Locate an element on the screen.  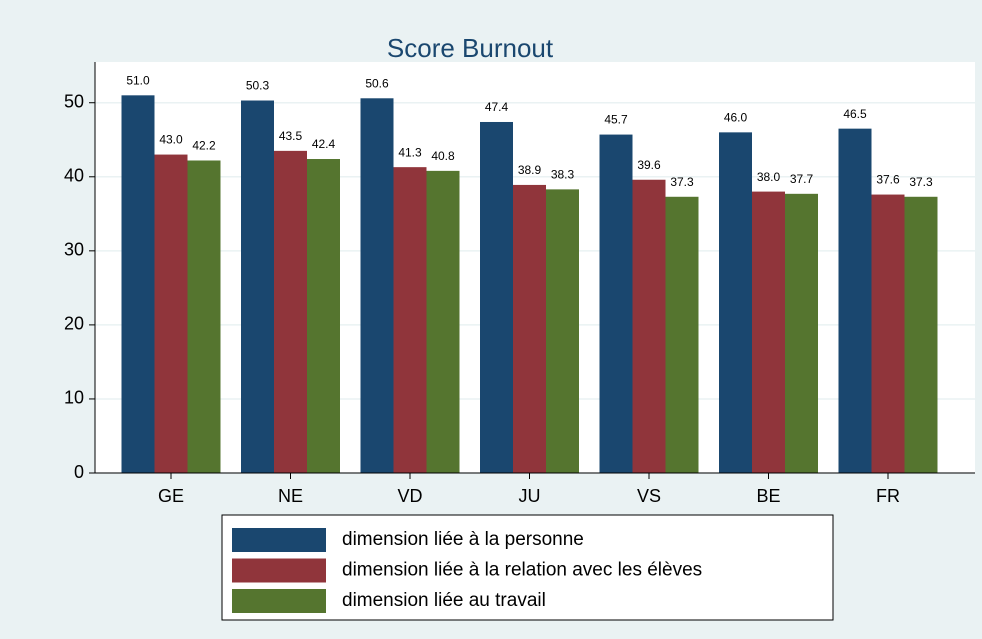
value-label: 43.5 is located at coordinates (291, 136).